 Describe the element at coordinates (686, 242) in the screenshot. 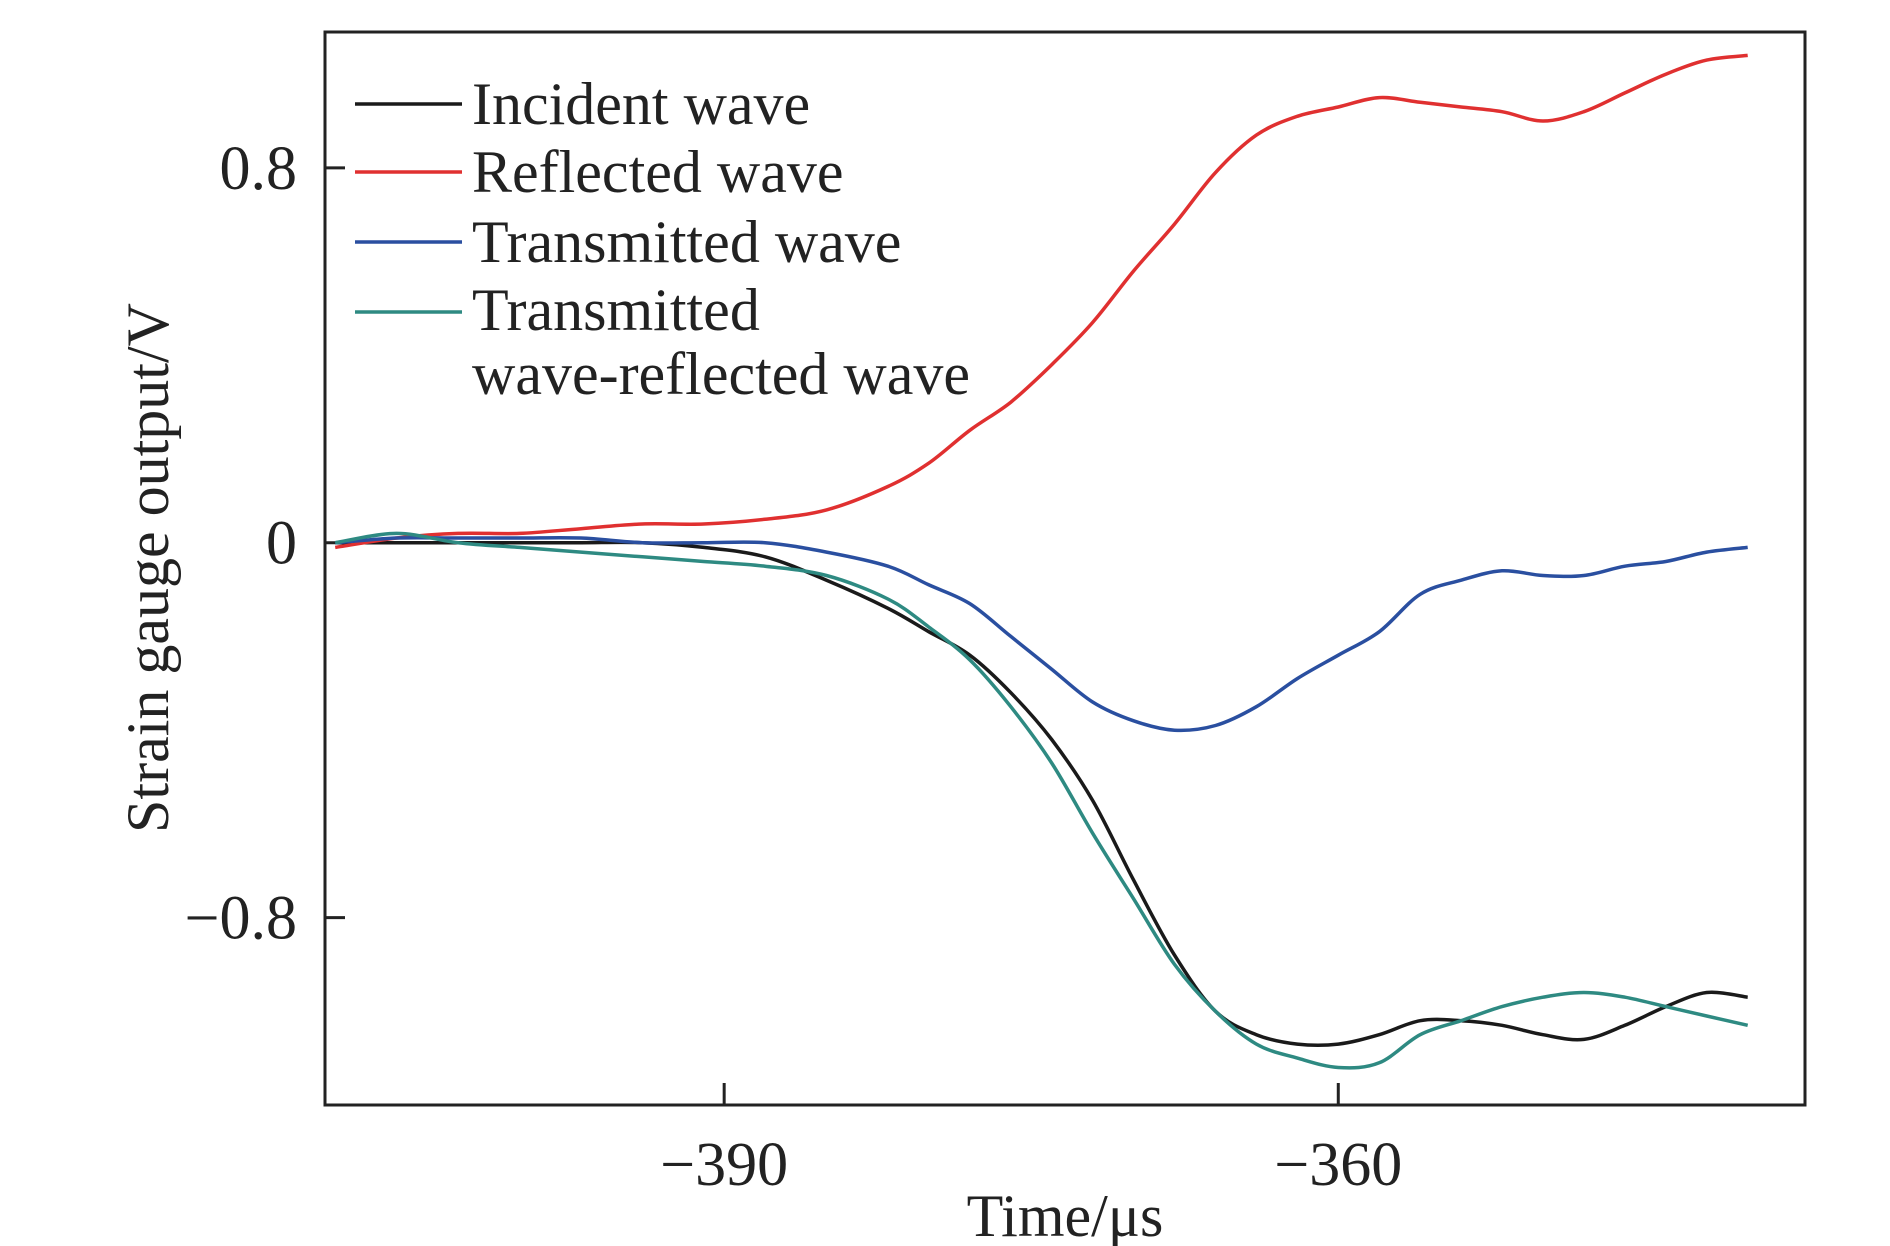

I see `legend-label-transmitted: Transmitted wave` at that location.